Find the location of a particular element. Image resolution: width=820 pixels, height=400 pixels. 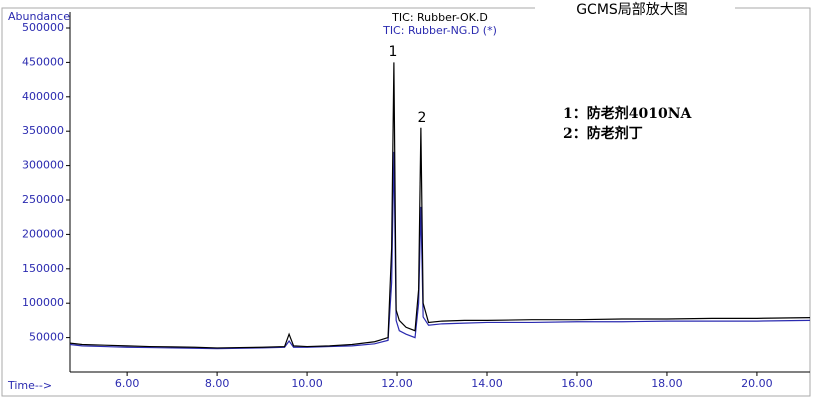

x-tick-label: 20.00 is located at coordinates (757, 383).